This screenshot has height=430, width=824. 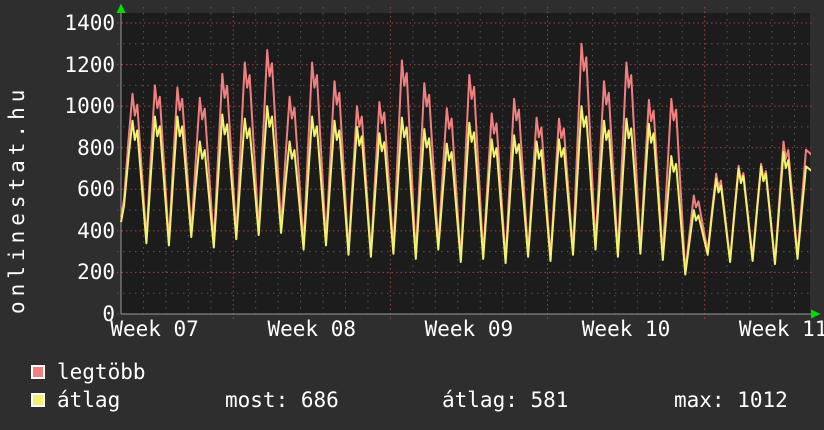 I want to click on x-tick-label-2: Week 08, so click(x=311, y=329).